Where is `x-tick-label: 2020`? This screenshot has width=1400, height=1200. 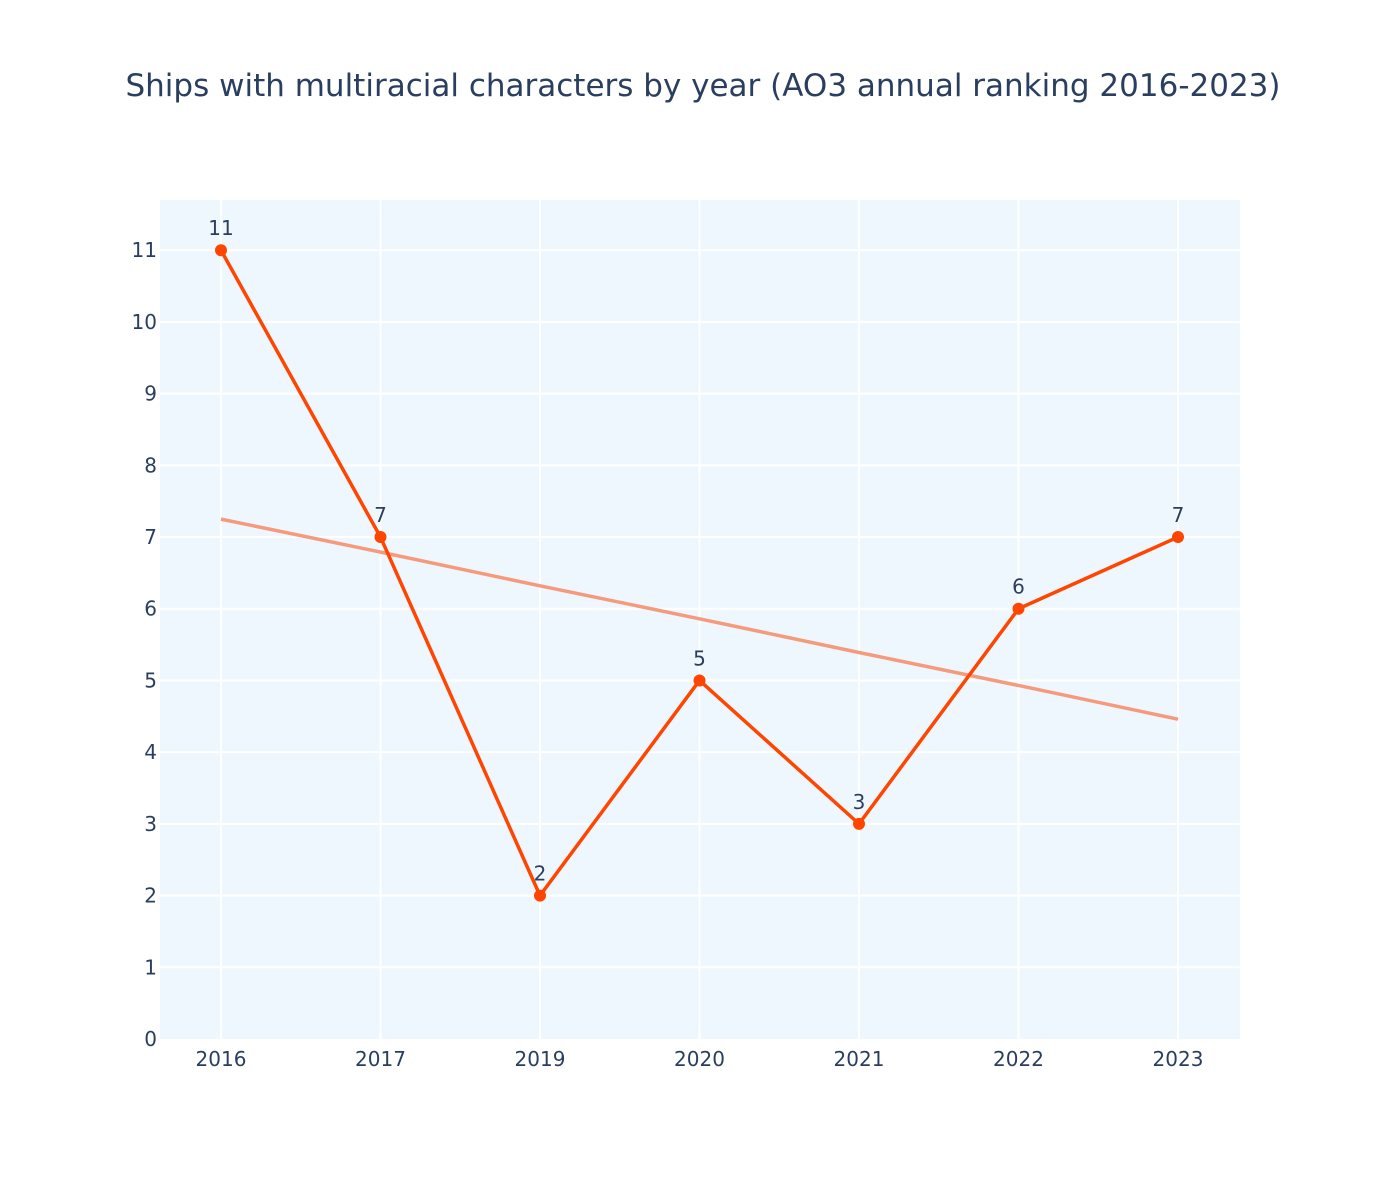 x-tick-label: 2020 is located at coordinates (699, 1059).